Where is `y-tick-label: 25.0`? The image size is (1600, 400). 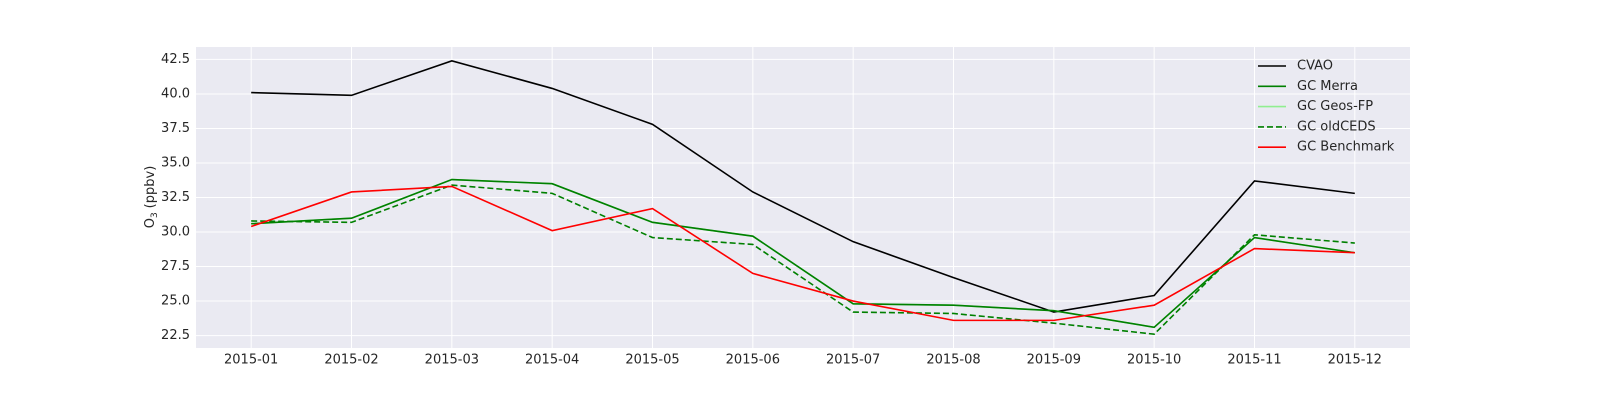
y-tick-label: 25.0 is located at coordinates (175, 301).